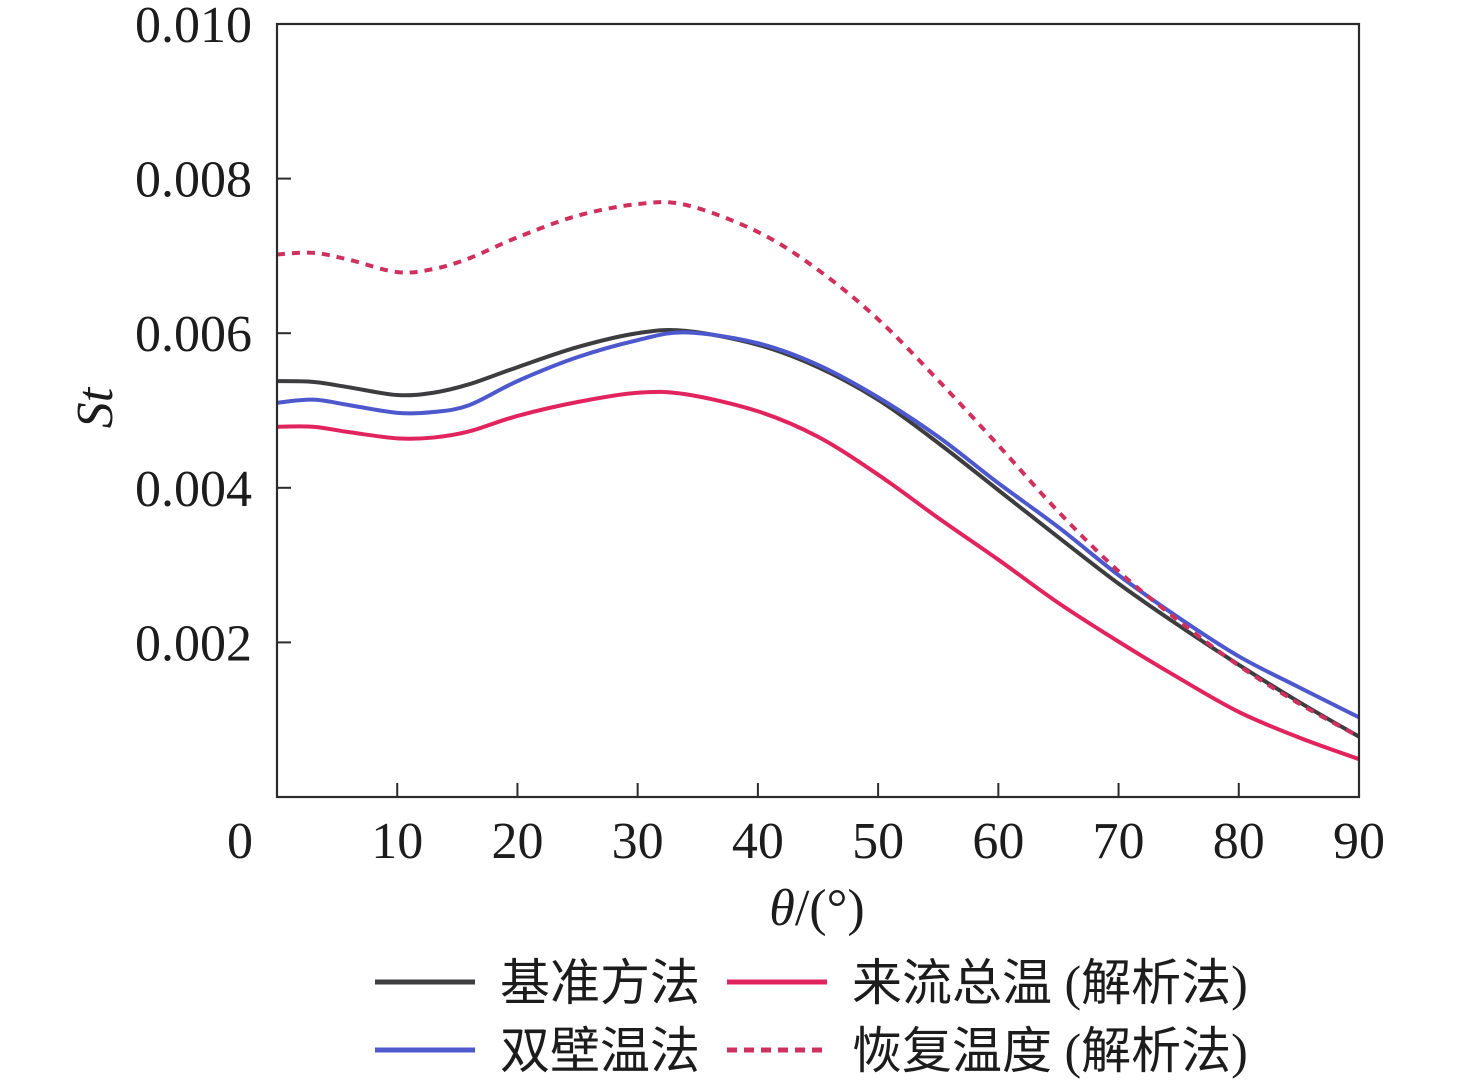  I want to click on x-tick-label: 30, so click(638, 841).